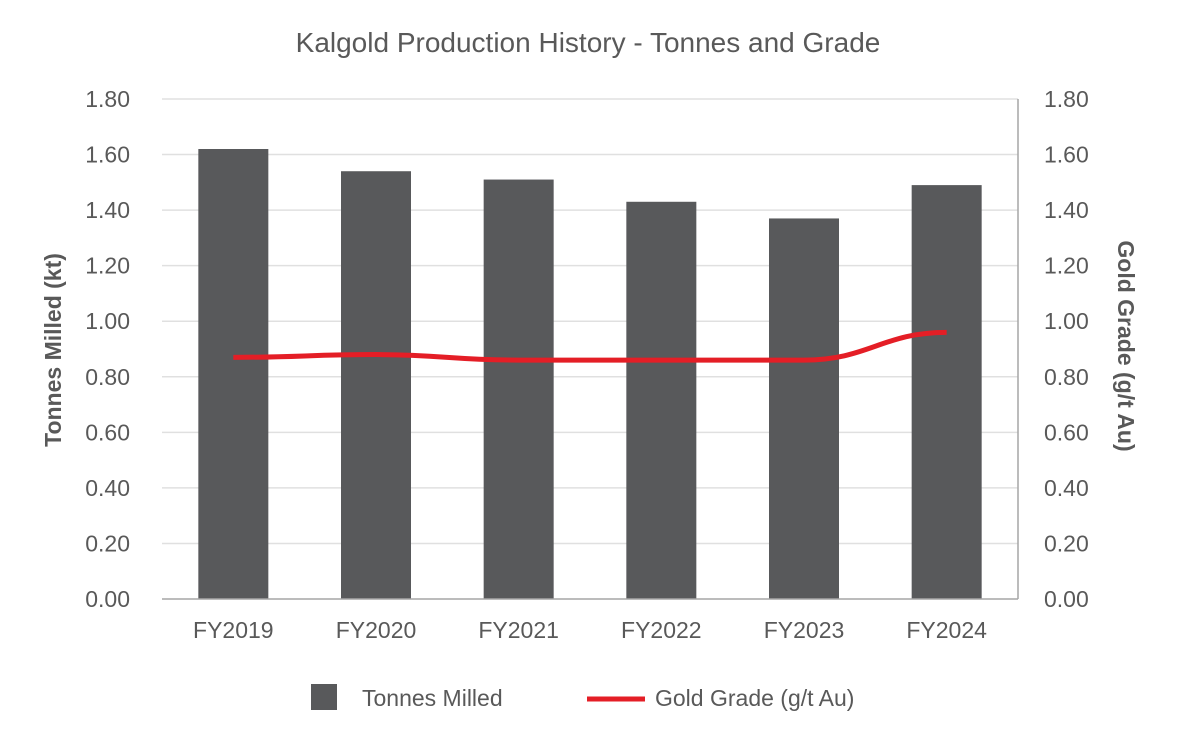 The height and width of the screenshot is (754, 1178). Describe the element at coordinates (107, 266) in the screenshot. I see `left-tick-label: 1.20` at that location.